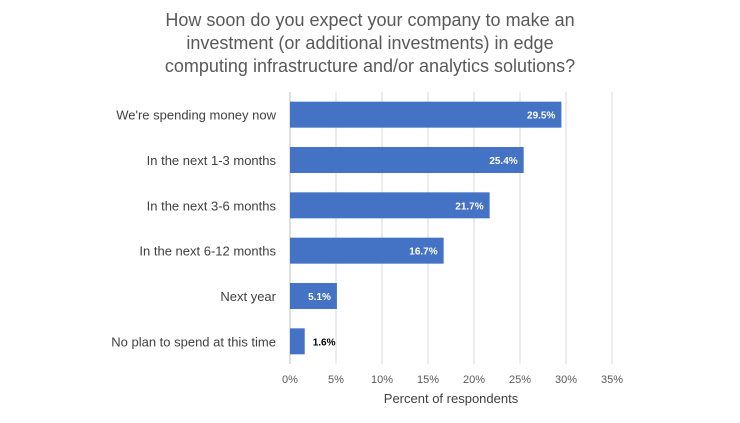  Describe the element at coordinates (566, 380) in the screenshot. I see `x-tick-label: 30%` at that location.